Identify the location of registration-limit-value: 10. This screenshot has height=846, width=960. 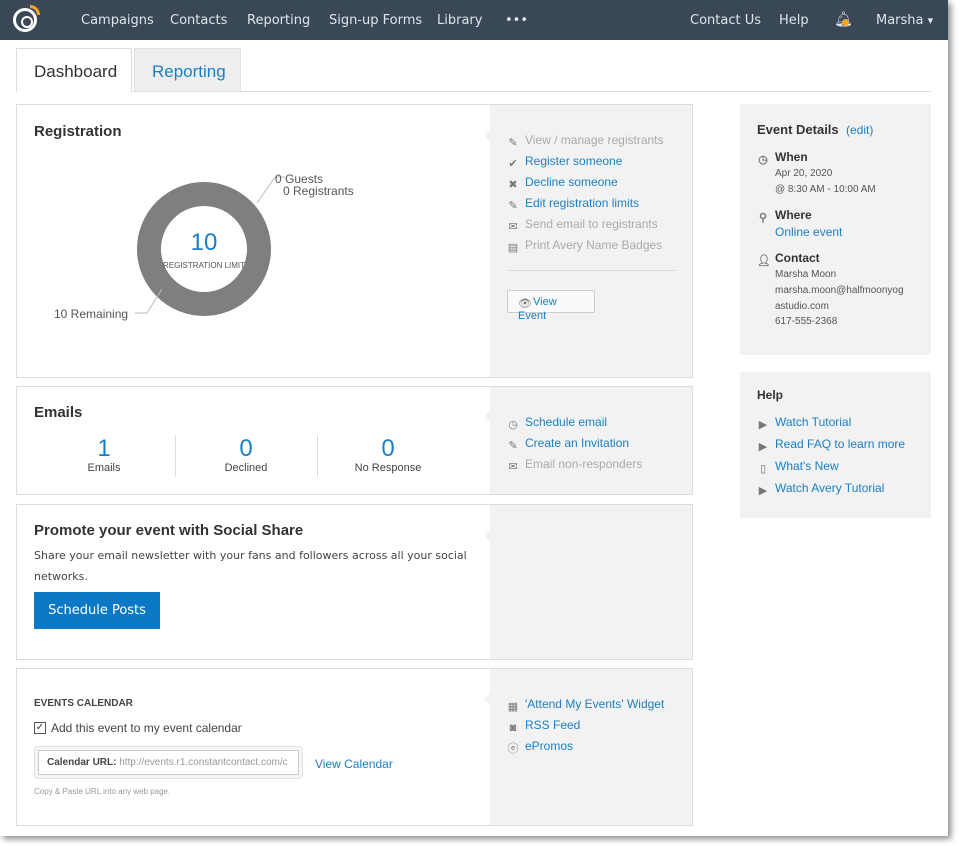
(204, 242).